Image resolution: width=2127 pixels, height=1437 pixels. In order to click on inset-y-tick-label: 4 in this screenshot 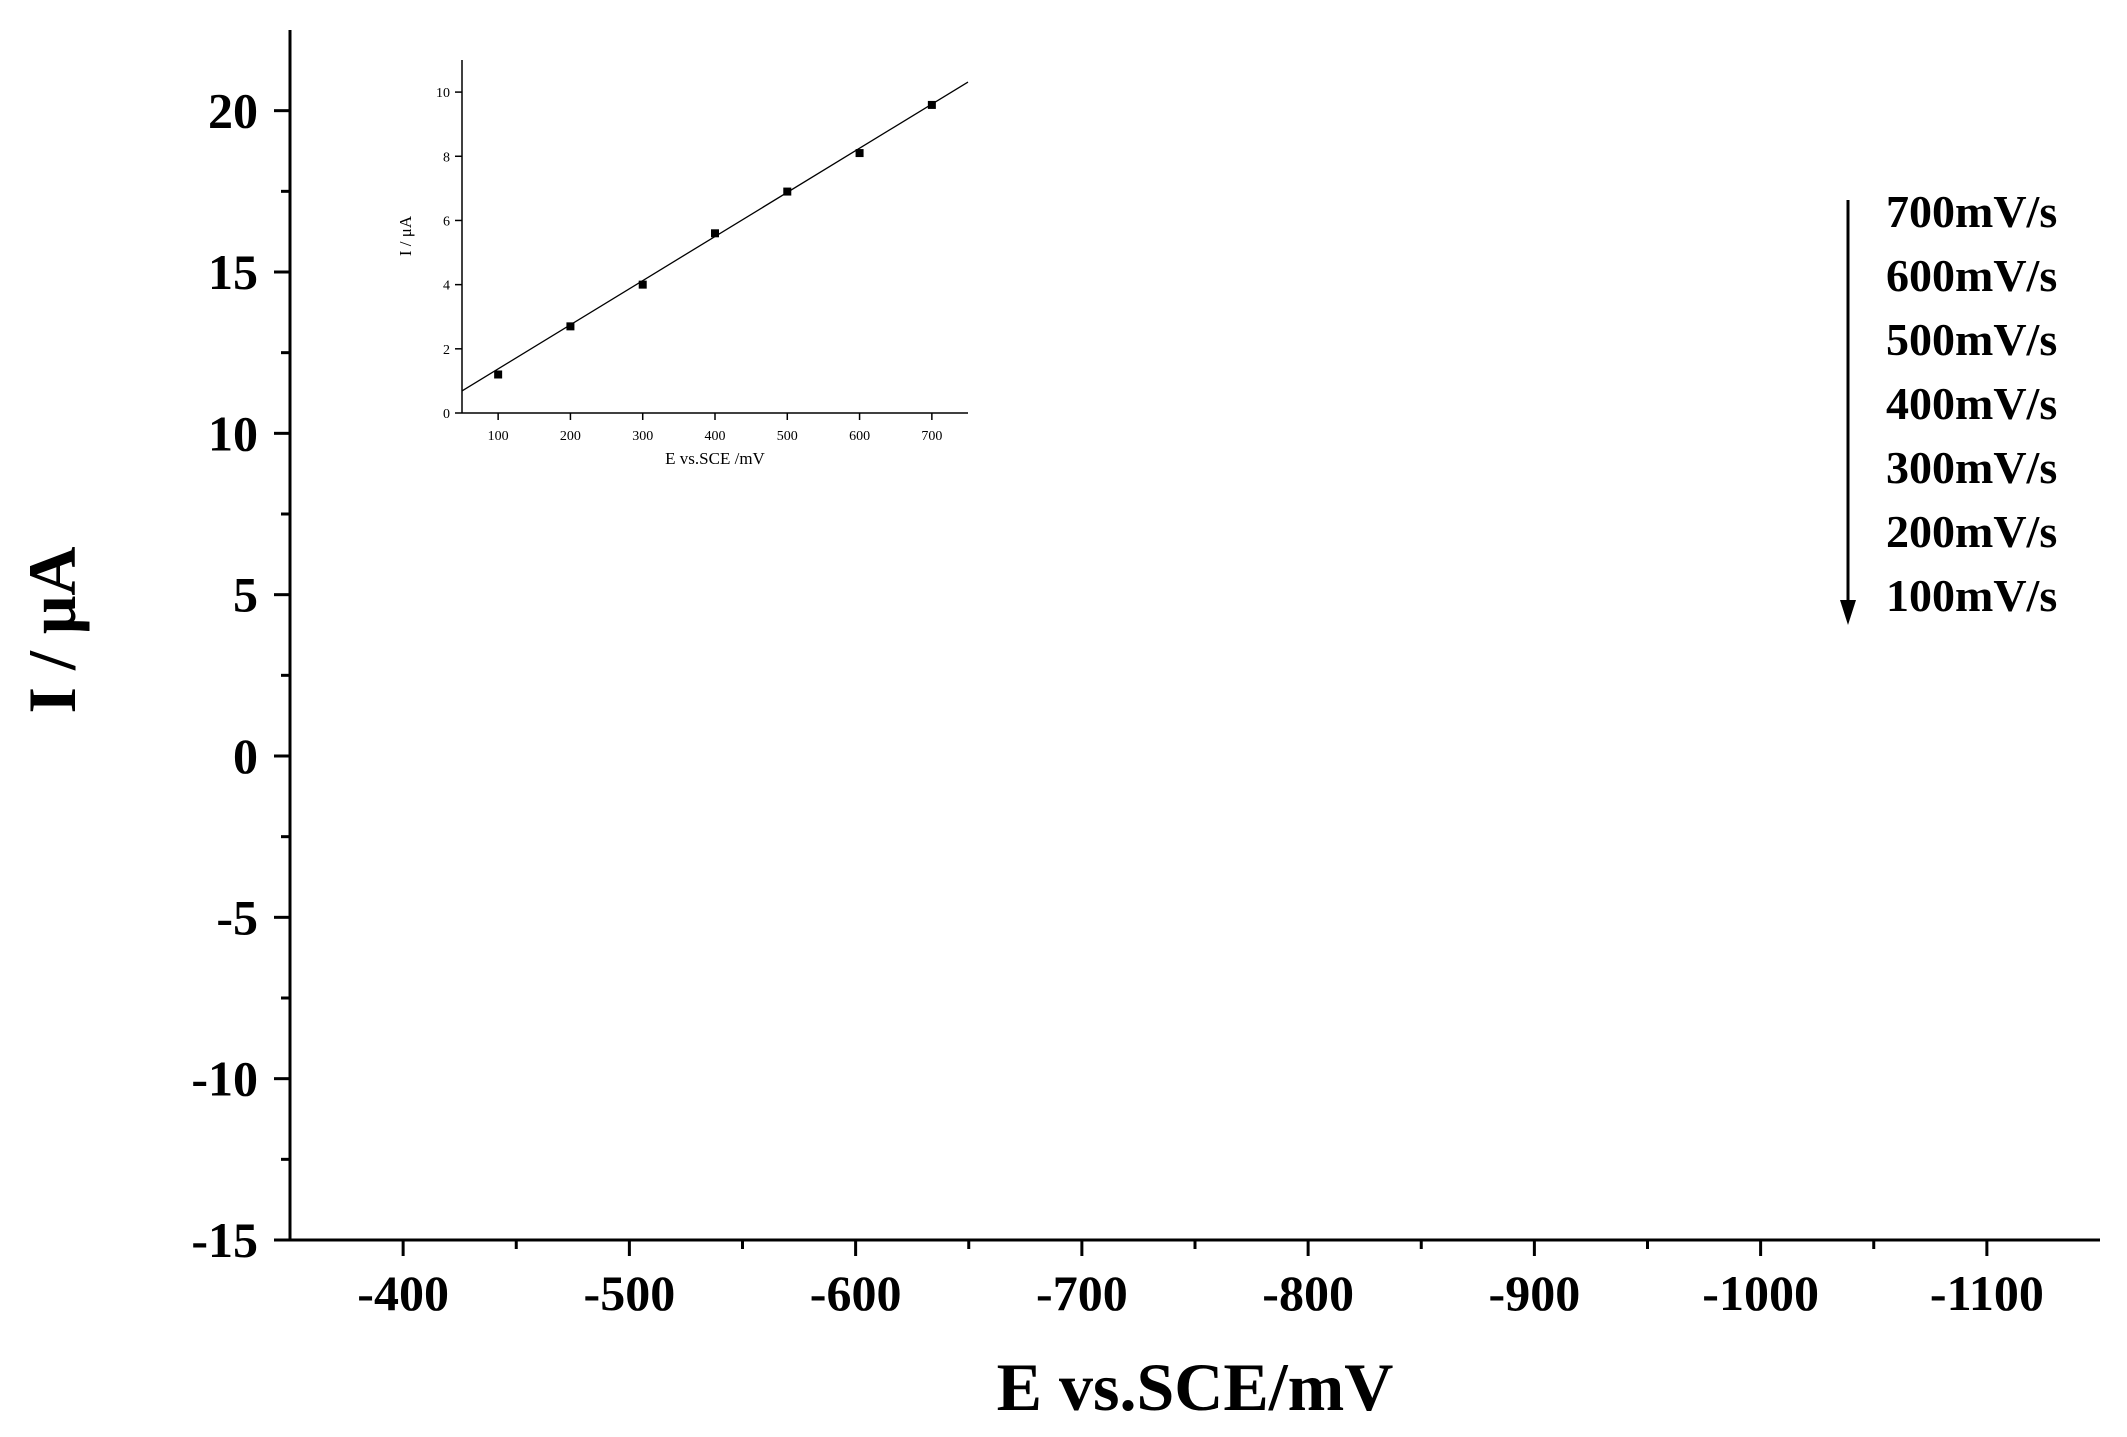, I will do `click(446, 286)`.